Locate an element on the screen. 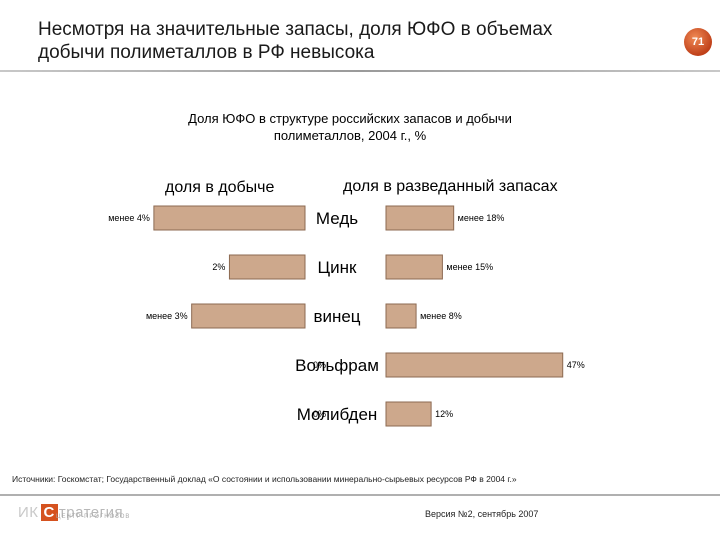  title-divider is located at coordinates (360, 71).